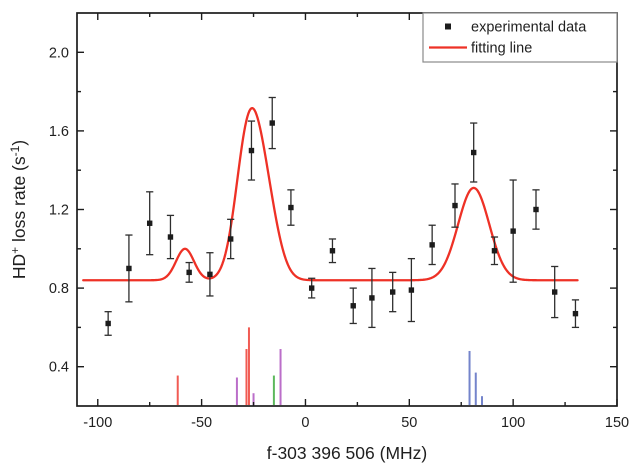  I want to click on legend: experimental data fitting line, so click(520, 37).